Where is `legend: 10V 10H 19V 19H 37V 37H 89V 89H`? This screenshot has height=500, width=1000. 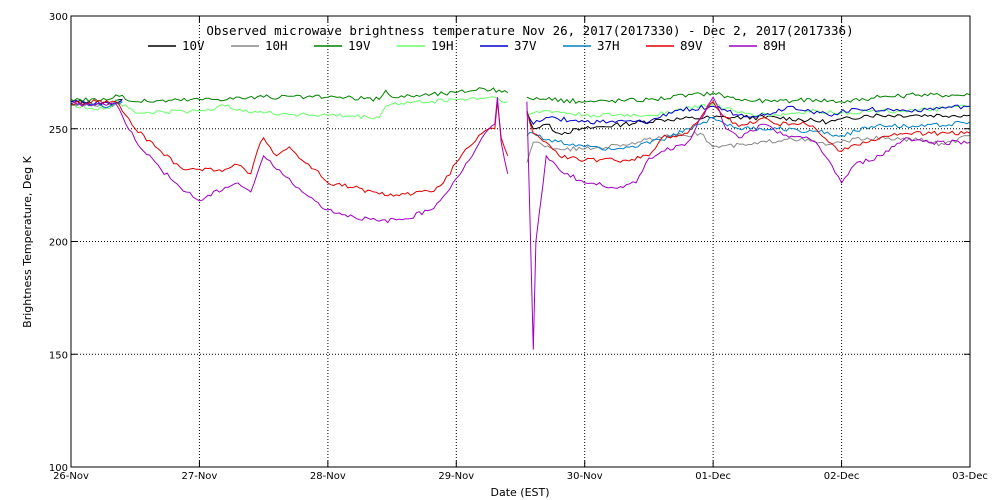 legend: 10V 10H 19V 19H 37V 37H 89V 89H is located at coordinates (467, 45).